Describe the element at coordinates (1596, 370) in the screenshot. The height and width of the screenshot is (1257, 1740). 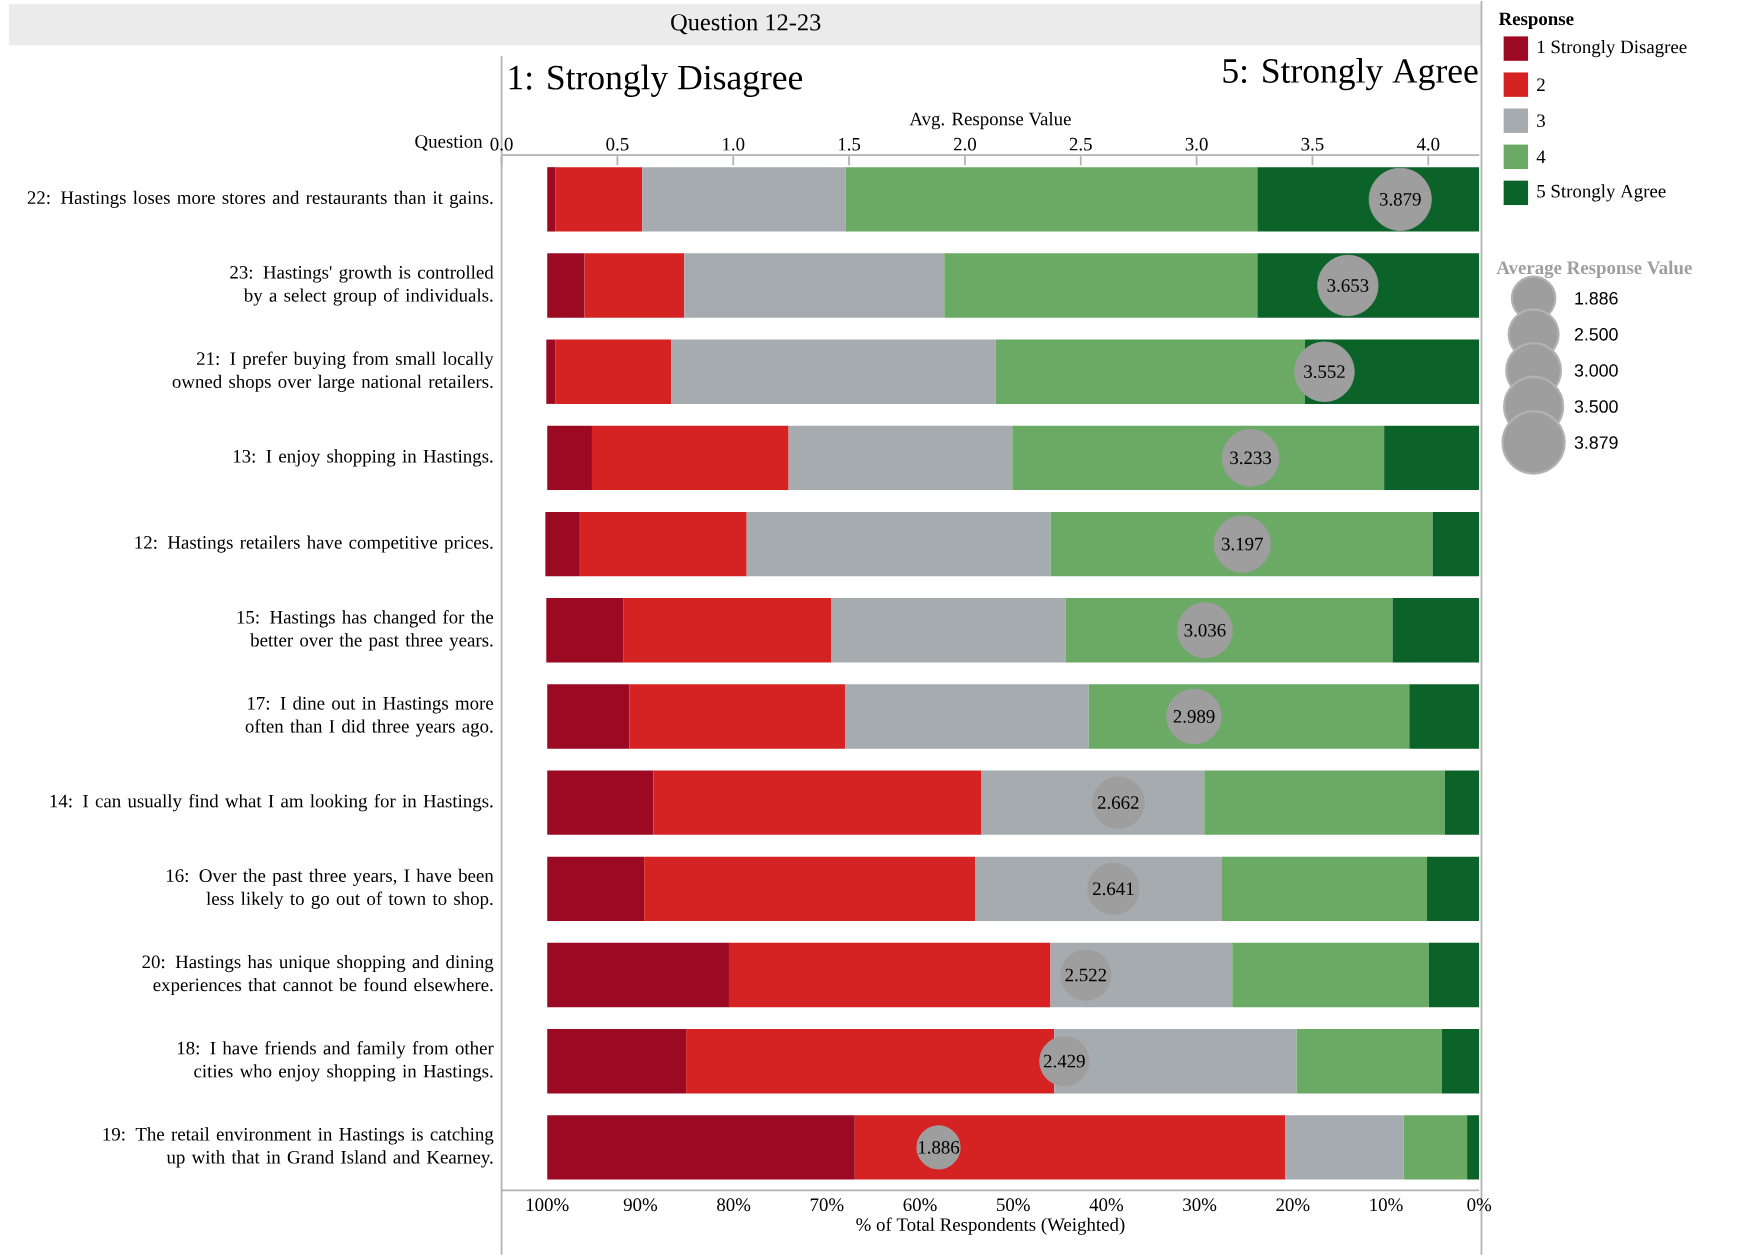
I see `legend-label: 3.000` at that location.